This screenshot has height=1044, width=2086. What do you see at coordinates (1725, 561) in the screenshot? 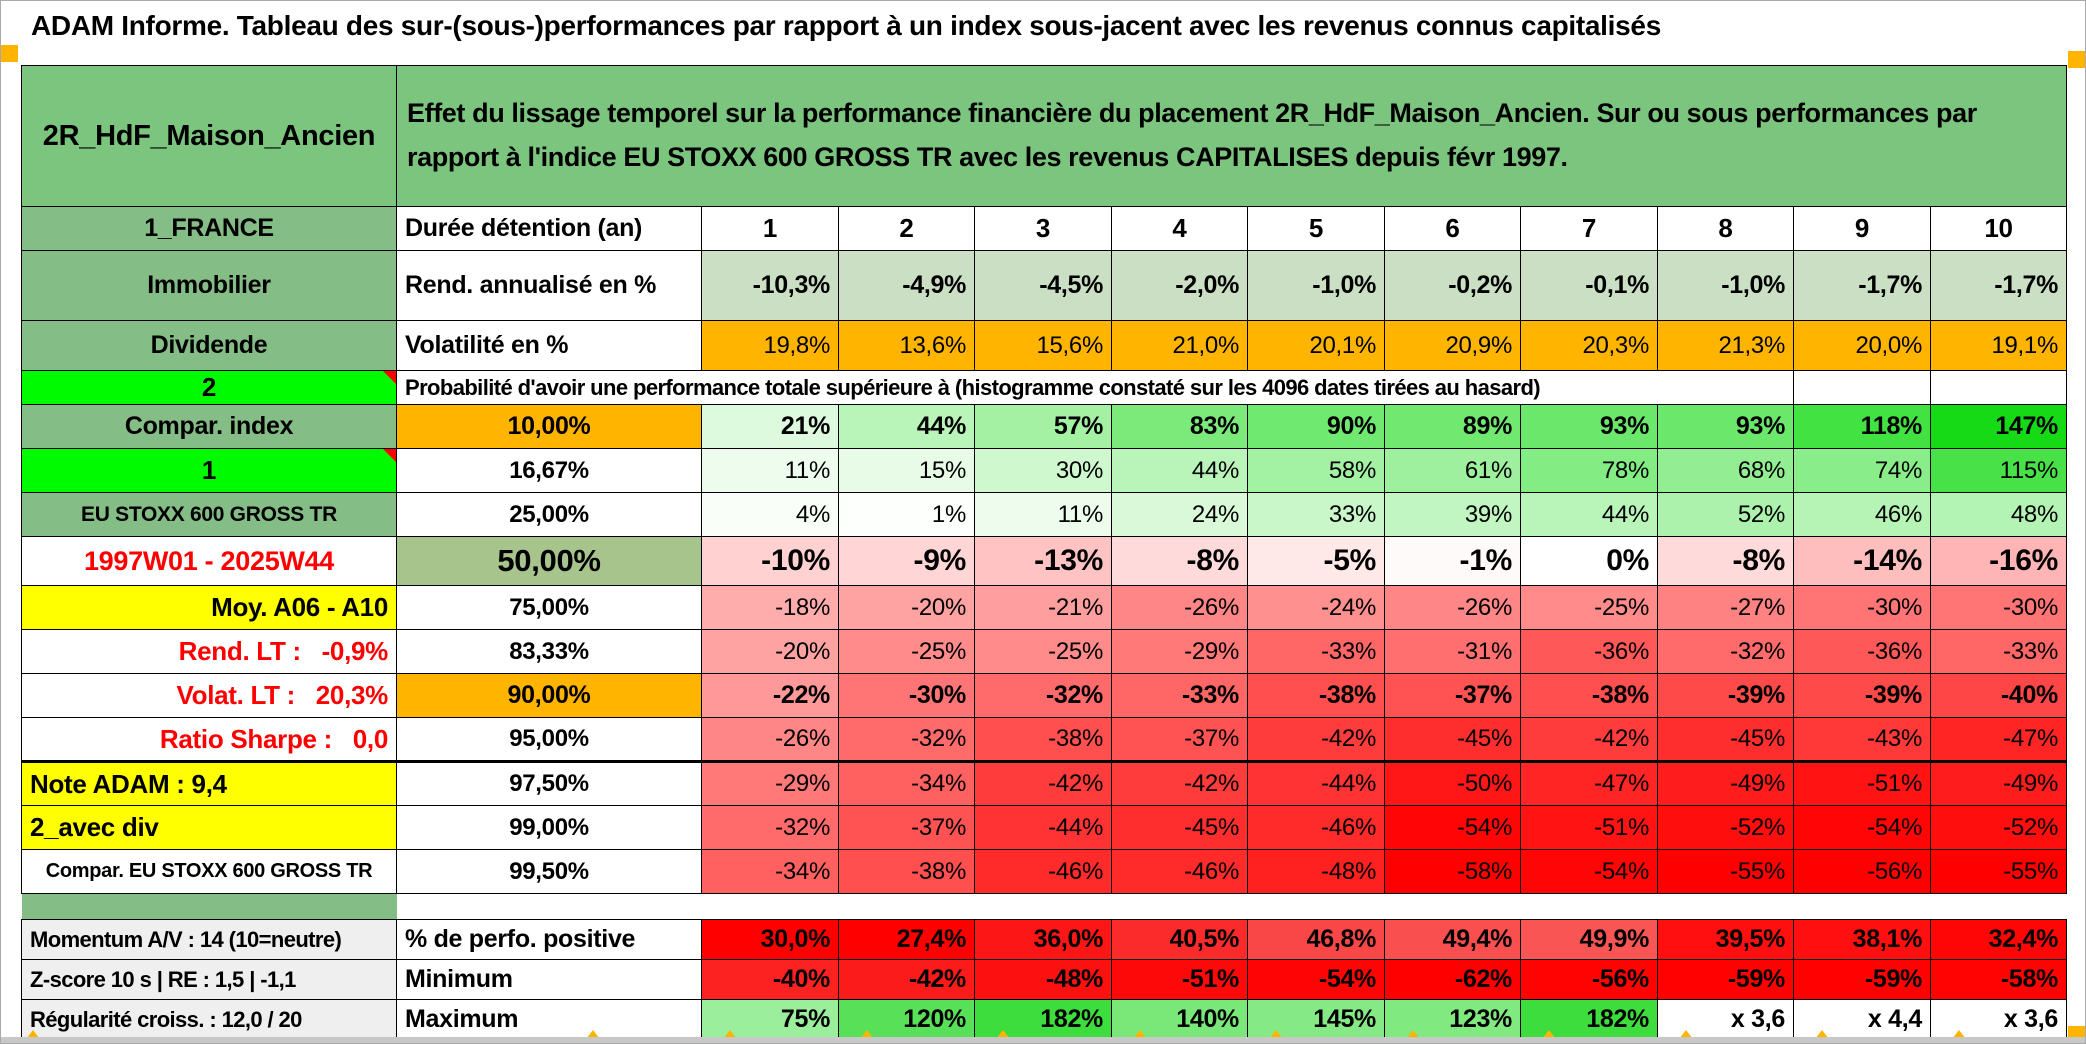
I see `value-cell: -8%` at bounding box center [1725, 561].